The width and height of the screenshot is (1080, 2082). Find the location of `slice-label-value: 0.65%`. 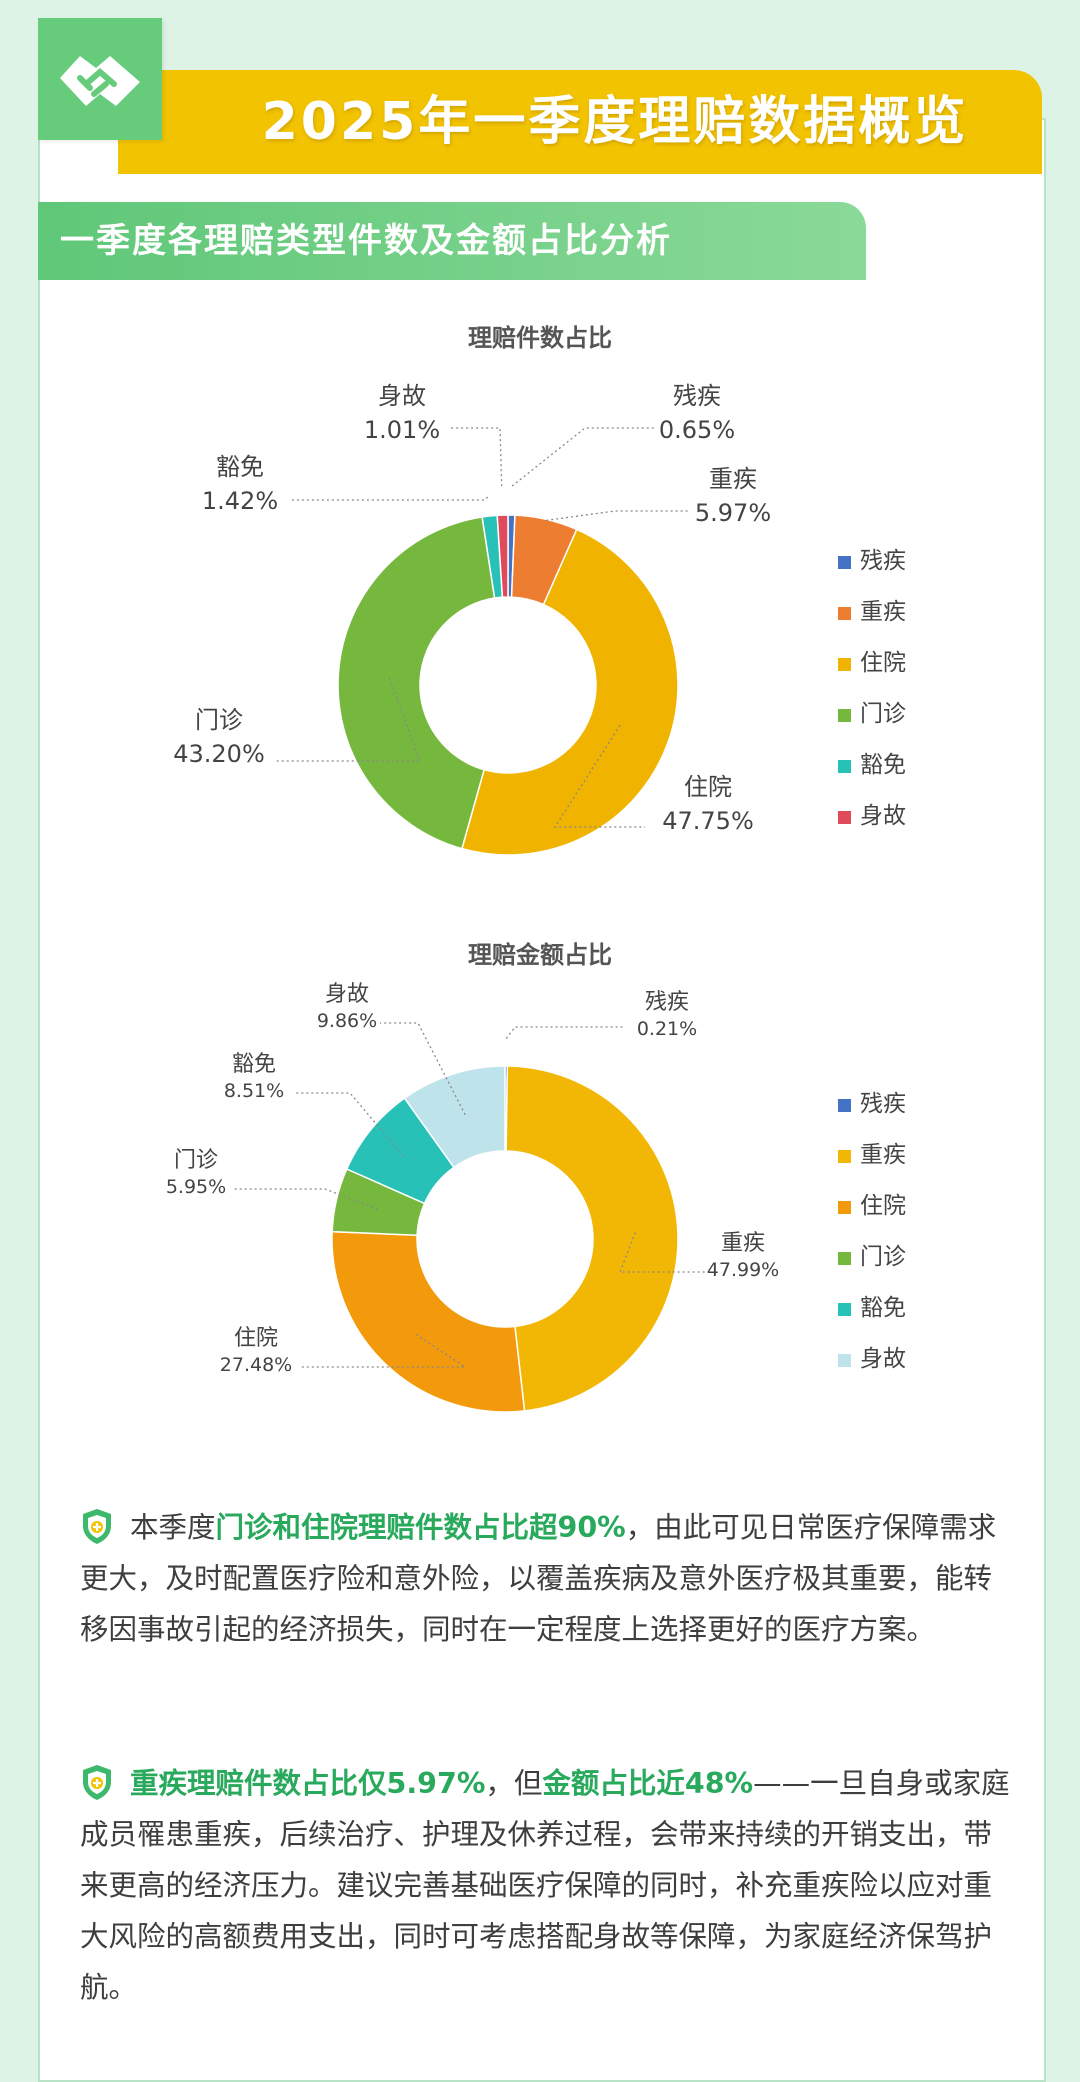

slice-label-value: 0.65% is located at coordinates (697, 430).